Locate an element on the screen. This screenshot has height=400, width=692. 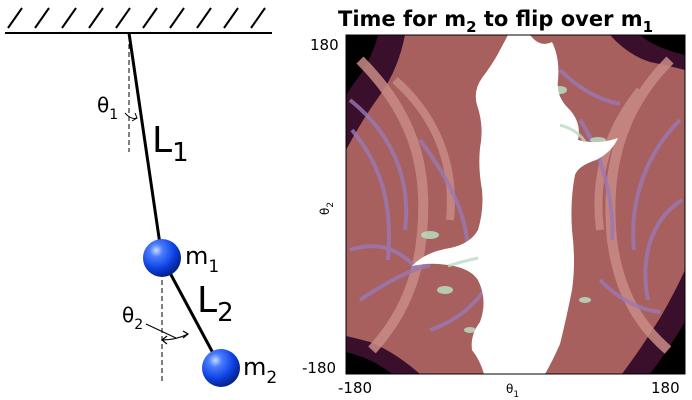
mass-1-ball is located at coordinates (162, 258).